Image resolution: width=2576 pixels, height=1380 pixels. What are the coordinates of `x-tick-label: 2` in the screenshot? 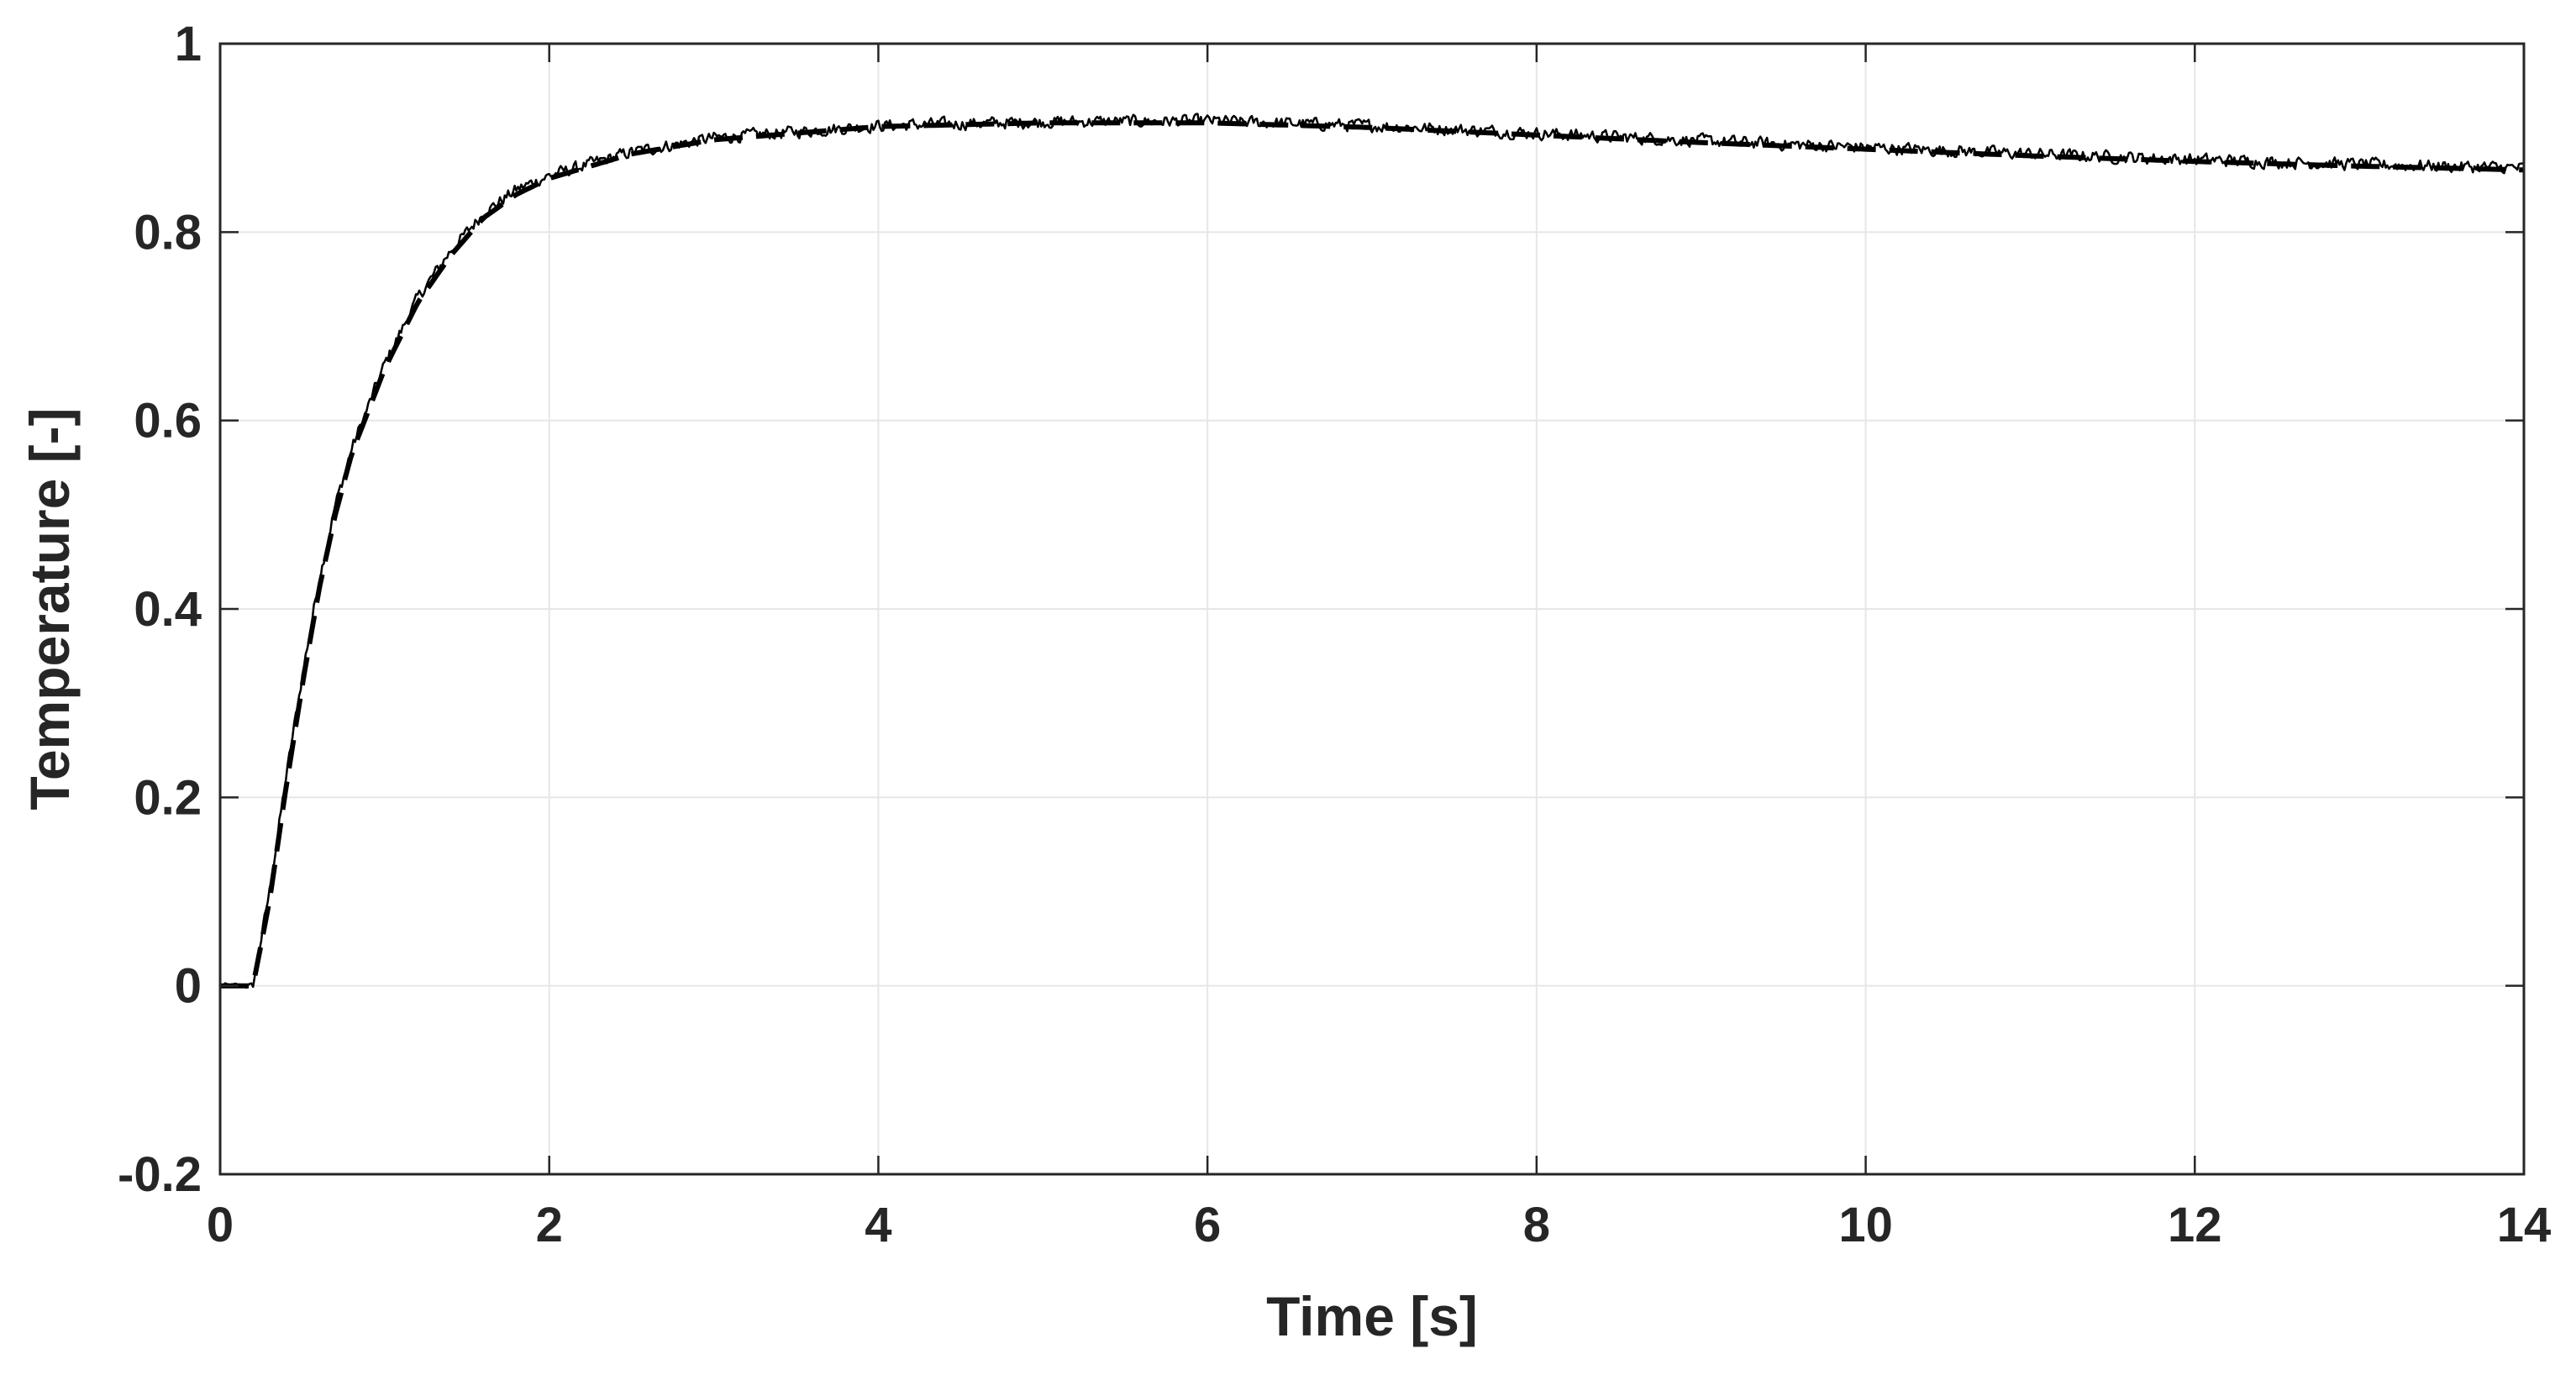 It's located at (549, 1225).